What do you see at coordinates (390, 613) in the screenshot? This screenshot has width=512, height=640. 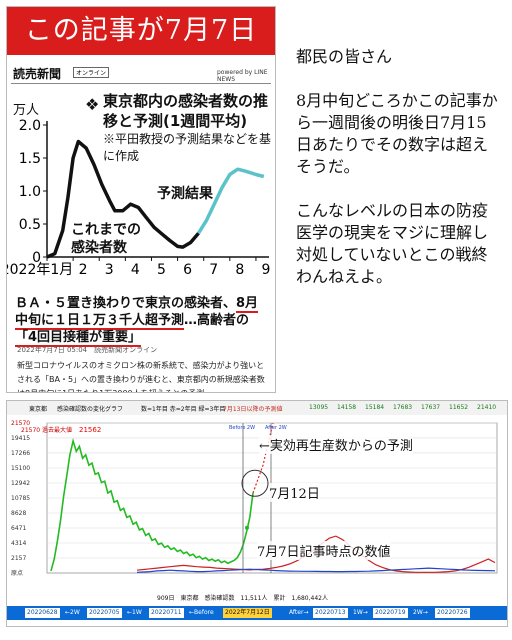 I see `nav-date-button: 20220719` at bounding box center [390, 613].